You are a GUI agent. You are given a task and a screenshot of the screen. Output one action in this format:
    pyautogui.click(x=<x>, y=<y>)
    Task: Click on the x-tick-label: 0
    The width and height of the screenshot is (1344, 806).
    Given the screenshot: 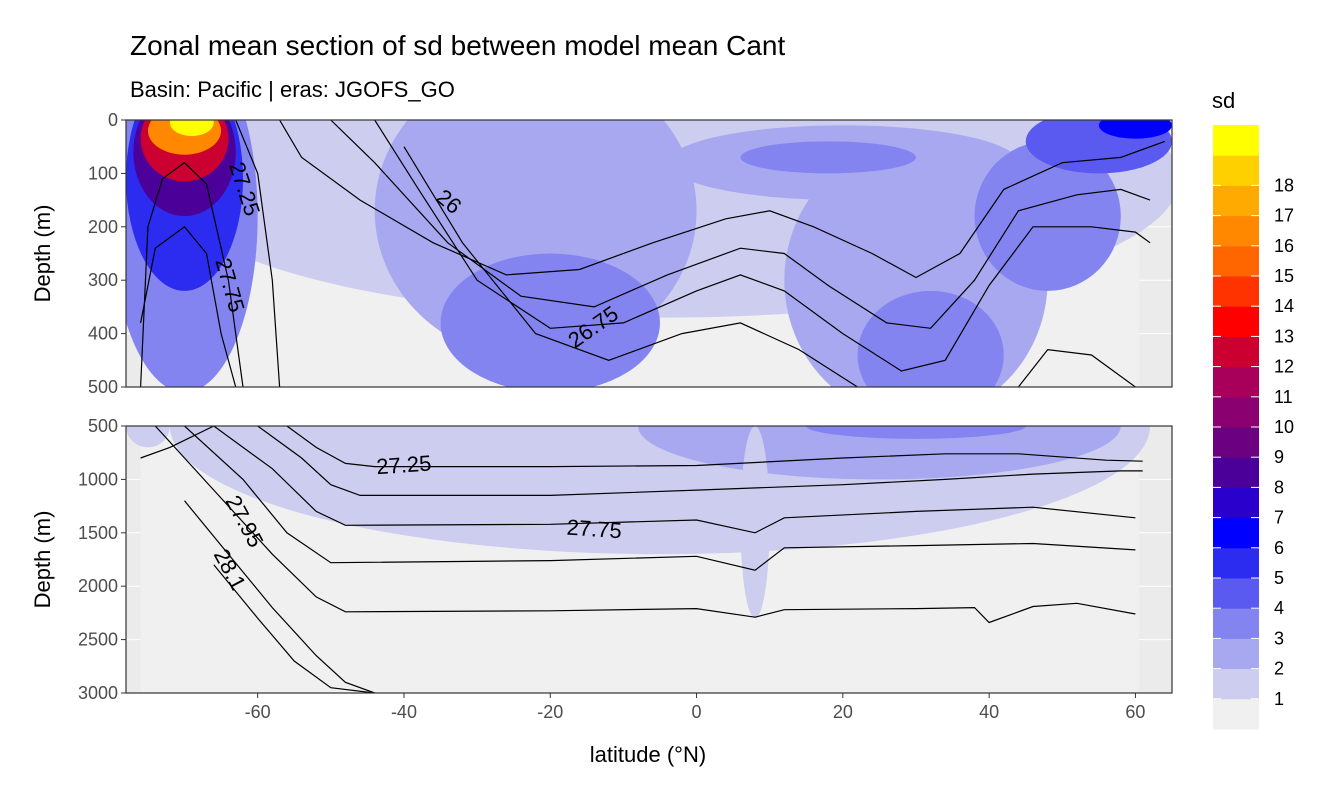 What is the action you would take?
    pyautogui.click(x=697, y=712)
    